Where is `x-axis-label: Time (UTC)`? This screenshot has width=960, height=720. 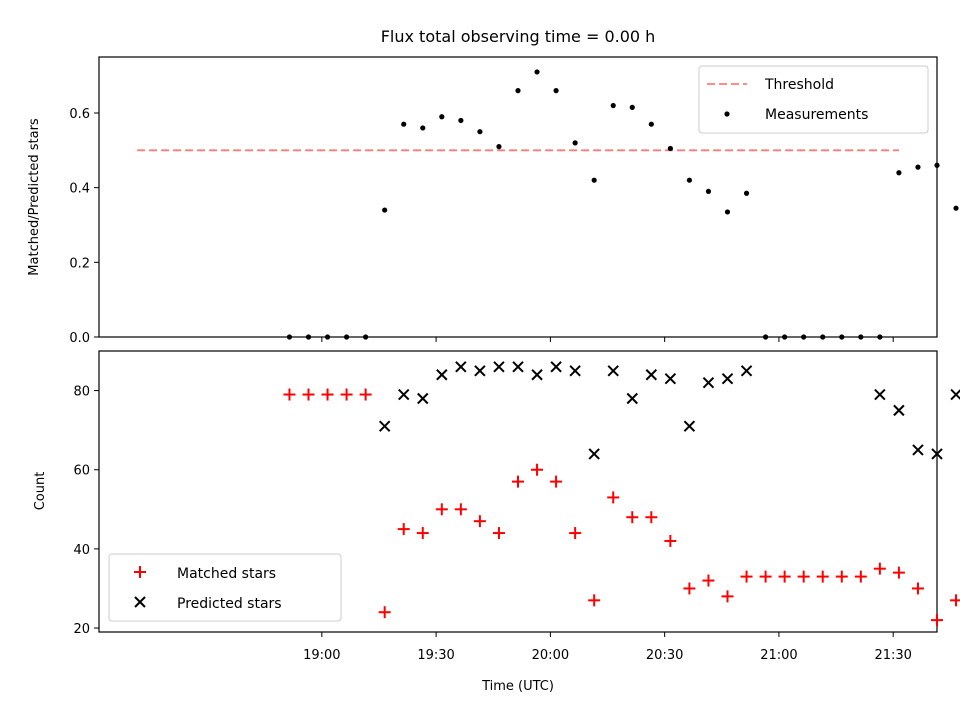 x-axis-label: Time (UTC) is located at coordinates (517, 686).